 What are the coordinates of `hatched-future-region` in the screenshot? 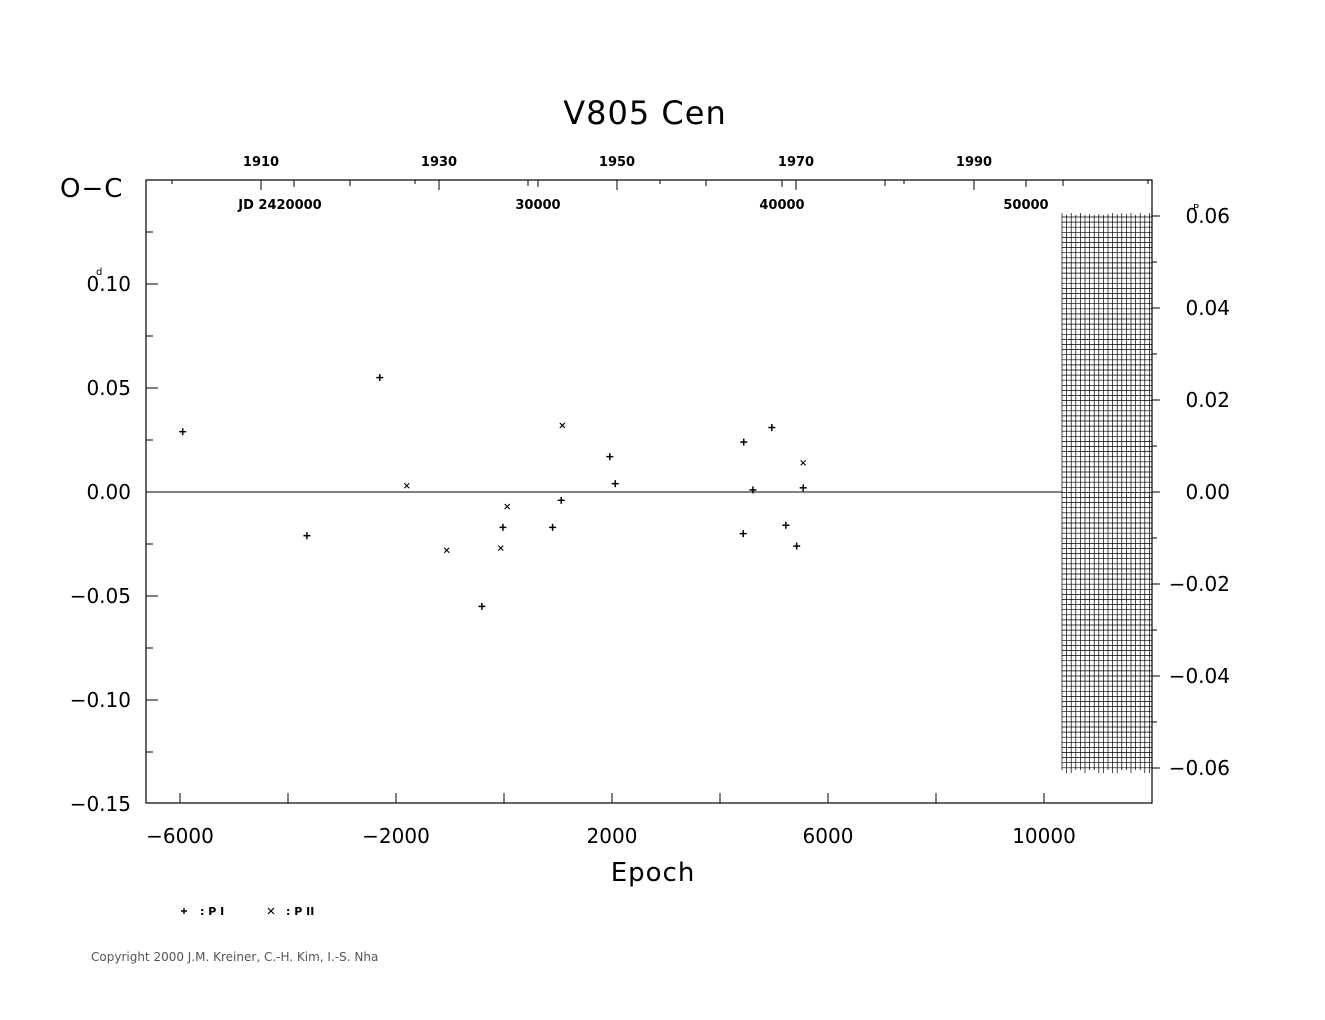 It's located at (1106, 493).